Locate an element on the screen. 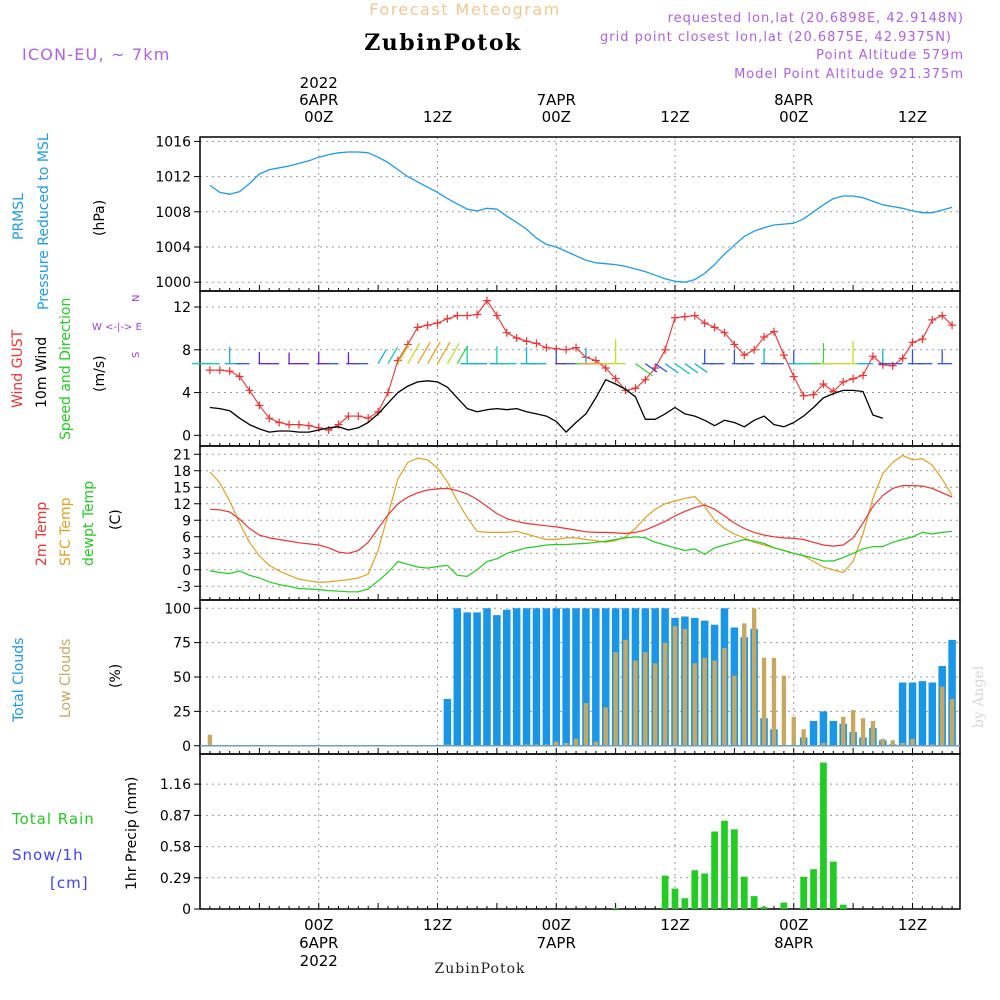  ytick-label-temperature: 6 is located at coordinates (186, 538).